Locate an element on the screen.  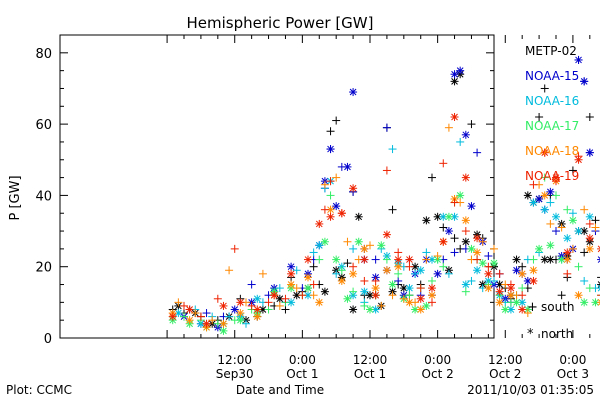
legend-entry: NOAA-18 is located at coordinates (552, 151).